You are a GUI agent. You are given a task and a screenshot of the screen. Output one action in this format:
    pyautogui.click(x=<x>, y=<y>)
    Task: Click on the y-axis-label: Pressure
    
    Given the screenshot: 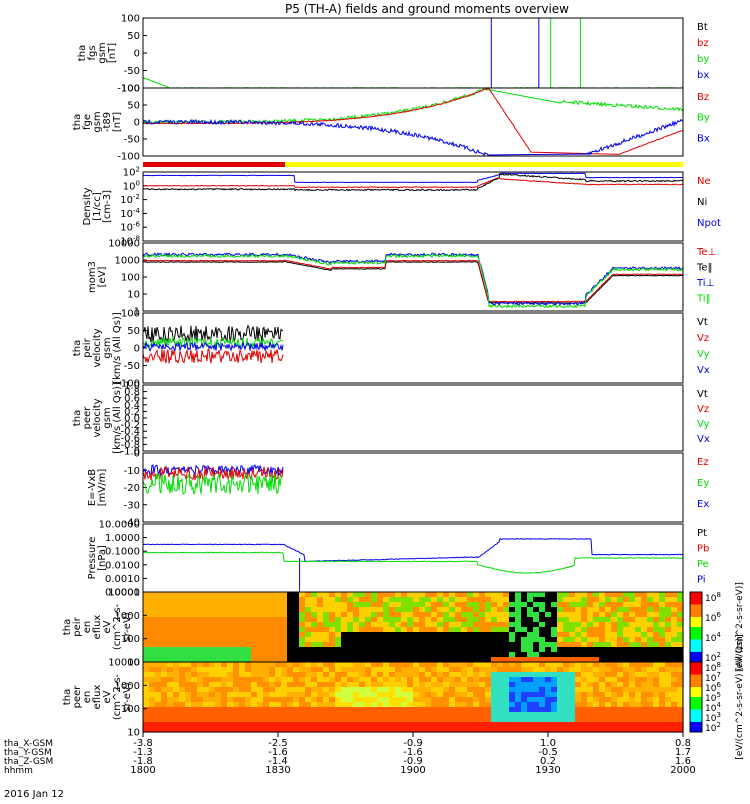 What is the action you would take?
    pyautogui.click(x=92, y=558)
    